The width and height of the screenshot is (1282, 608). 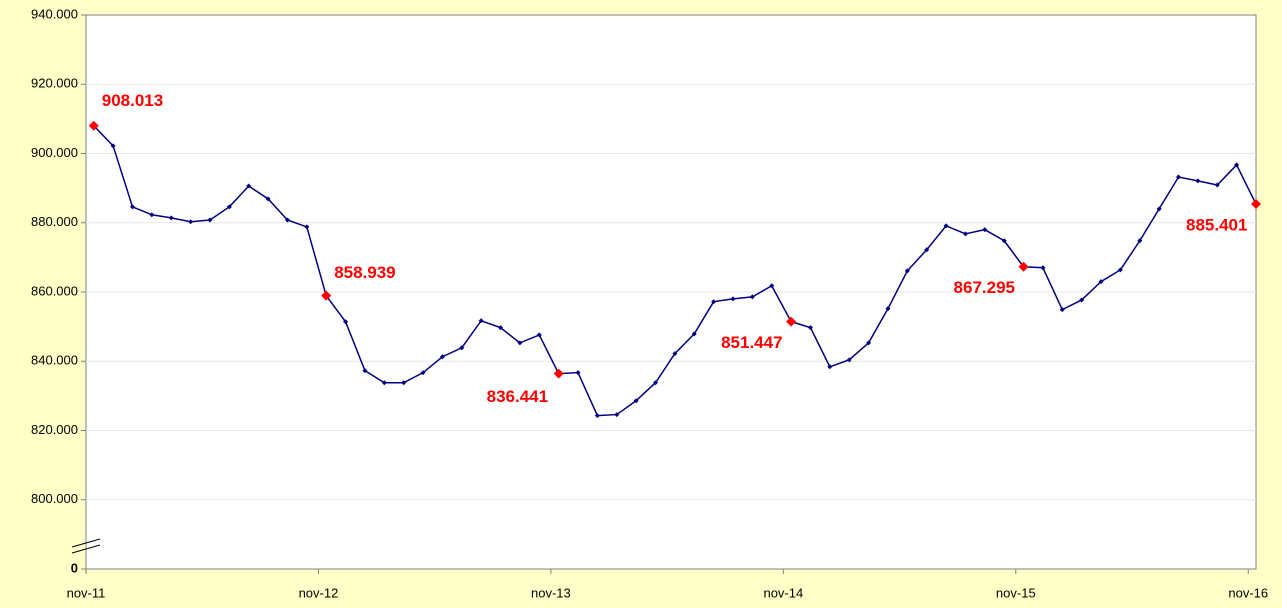 What do you see at coordinates (319, 592) in the screenshot?
I see `x-tick-label: nov-12` at bounding box center [319, 592].